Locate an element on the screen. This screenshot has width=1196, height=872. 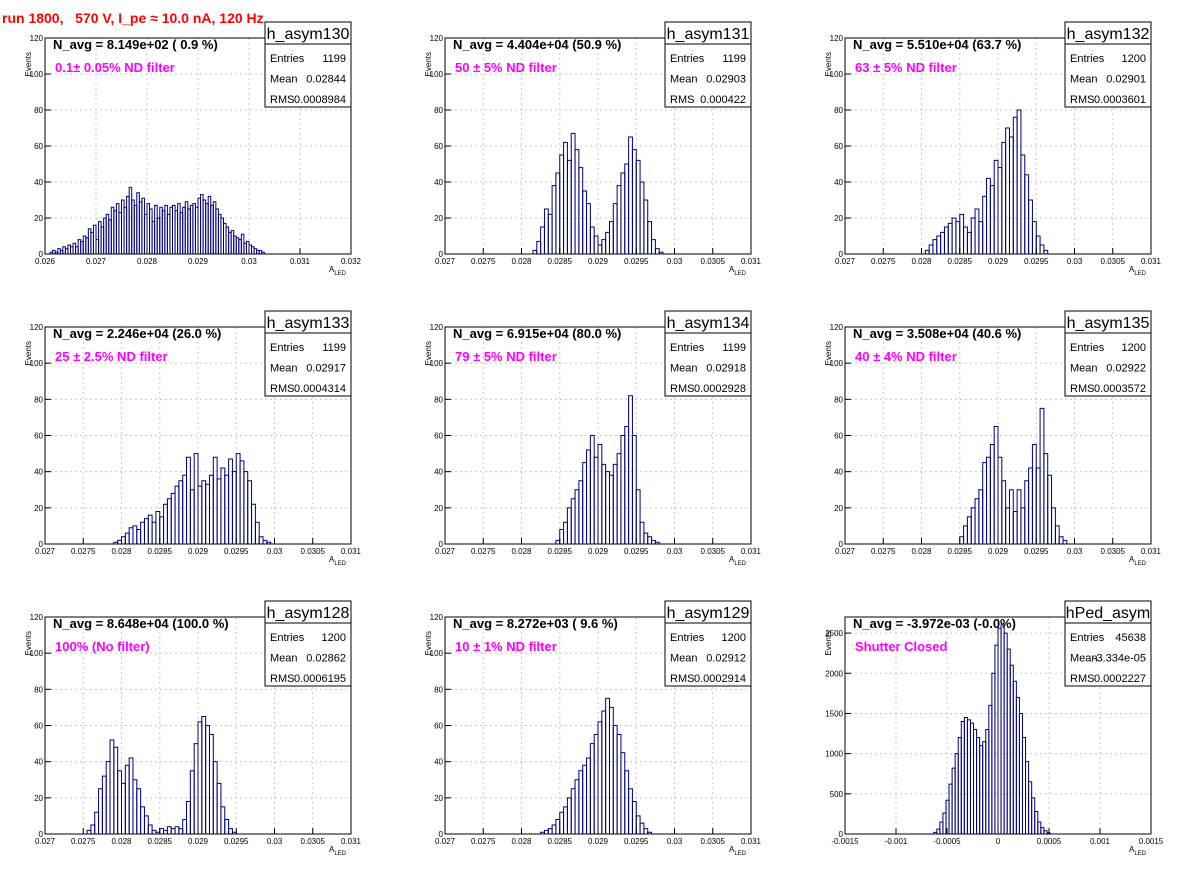
stats-value: 1200 is located at coordinates (1134, 59).